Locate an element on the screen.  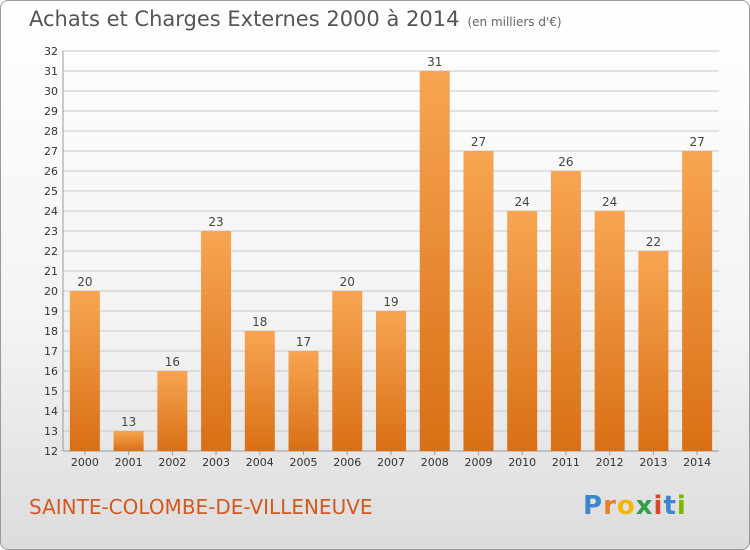
commune-name: SAINTE-COLOMBE-DE-VILLENEUVE is located at coordinates (201, 507).